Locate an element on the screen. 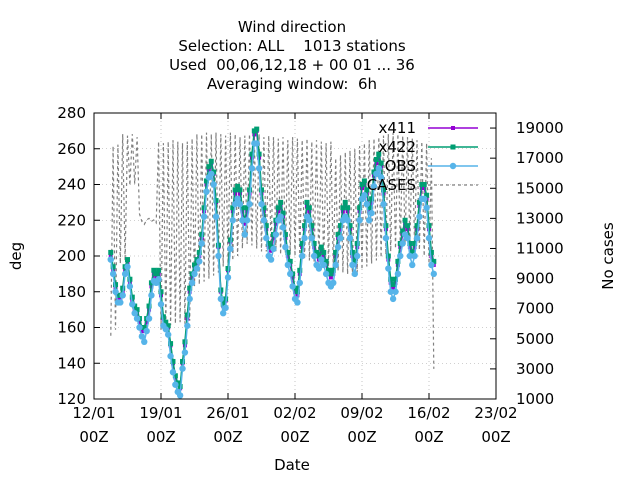  legend-label: x411 is located at coordinates (397, 128).